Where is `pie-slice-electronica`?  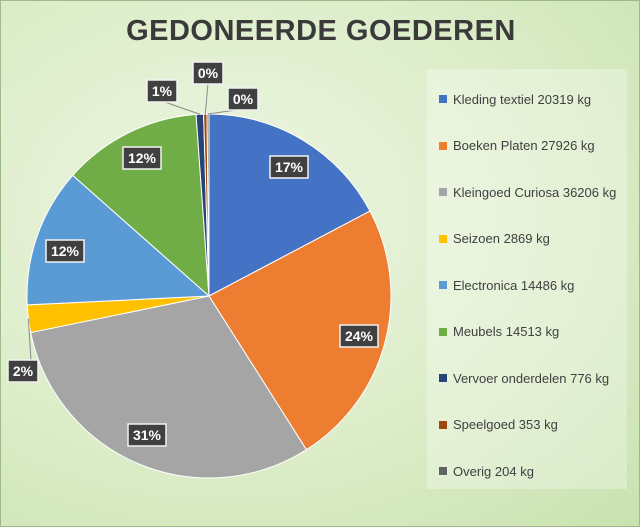 pie-slice-electronica is located at coordinates (118, 240).